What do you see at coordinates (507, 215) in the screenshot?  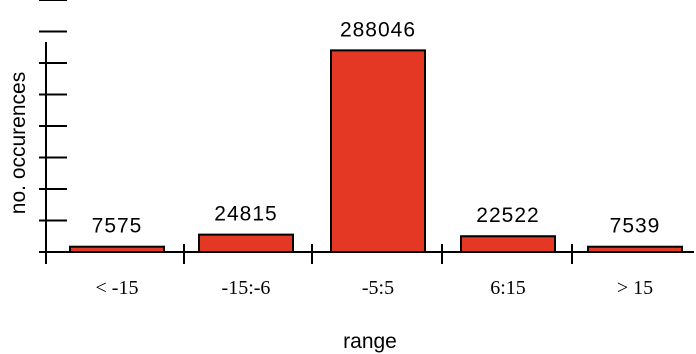 I see `bar-value-label: 22522` at bounding box center [507, 215].